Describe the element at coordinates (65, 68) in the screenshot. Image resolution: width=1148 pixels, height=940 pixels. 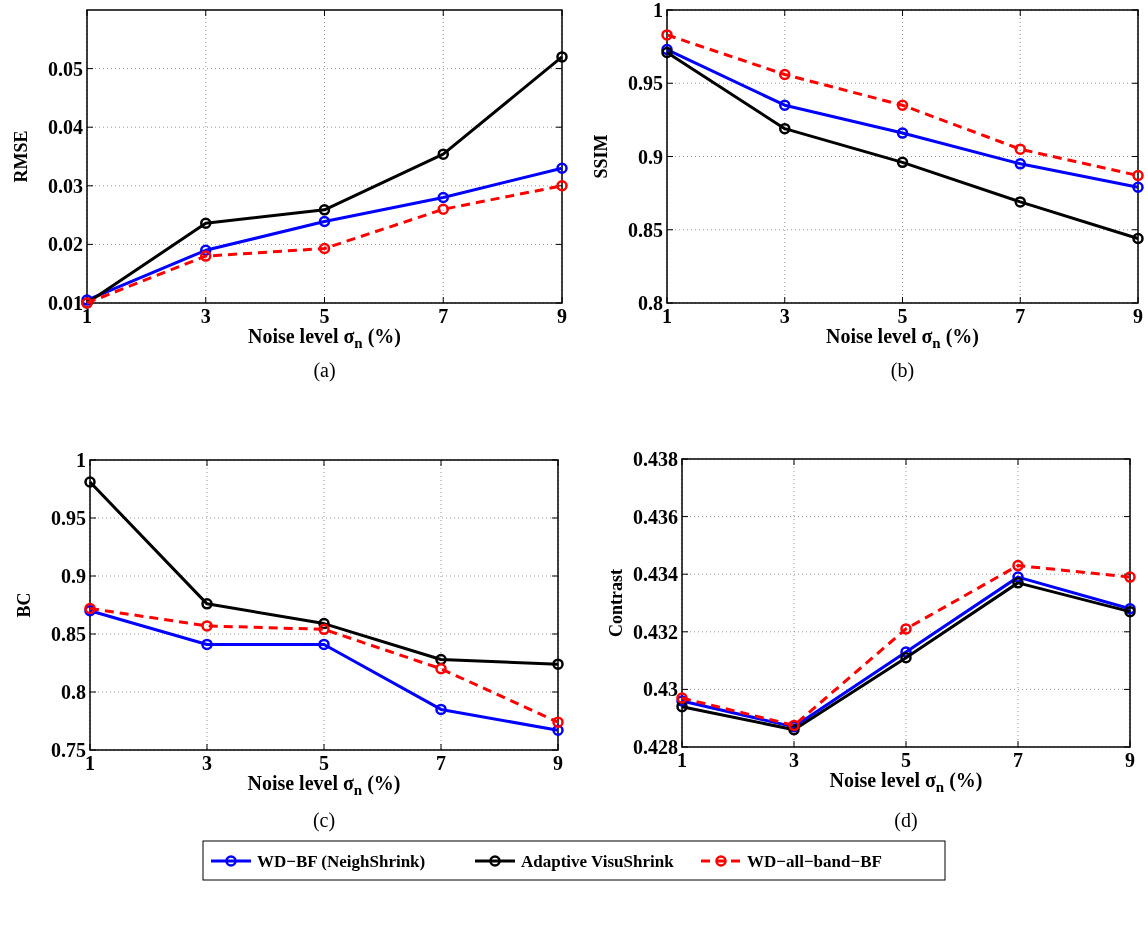
I see `y-tick-label: 0.05` at that location.